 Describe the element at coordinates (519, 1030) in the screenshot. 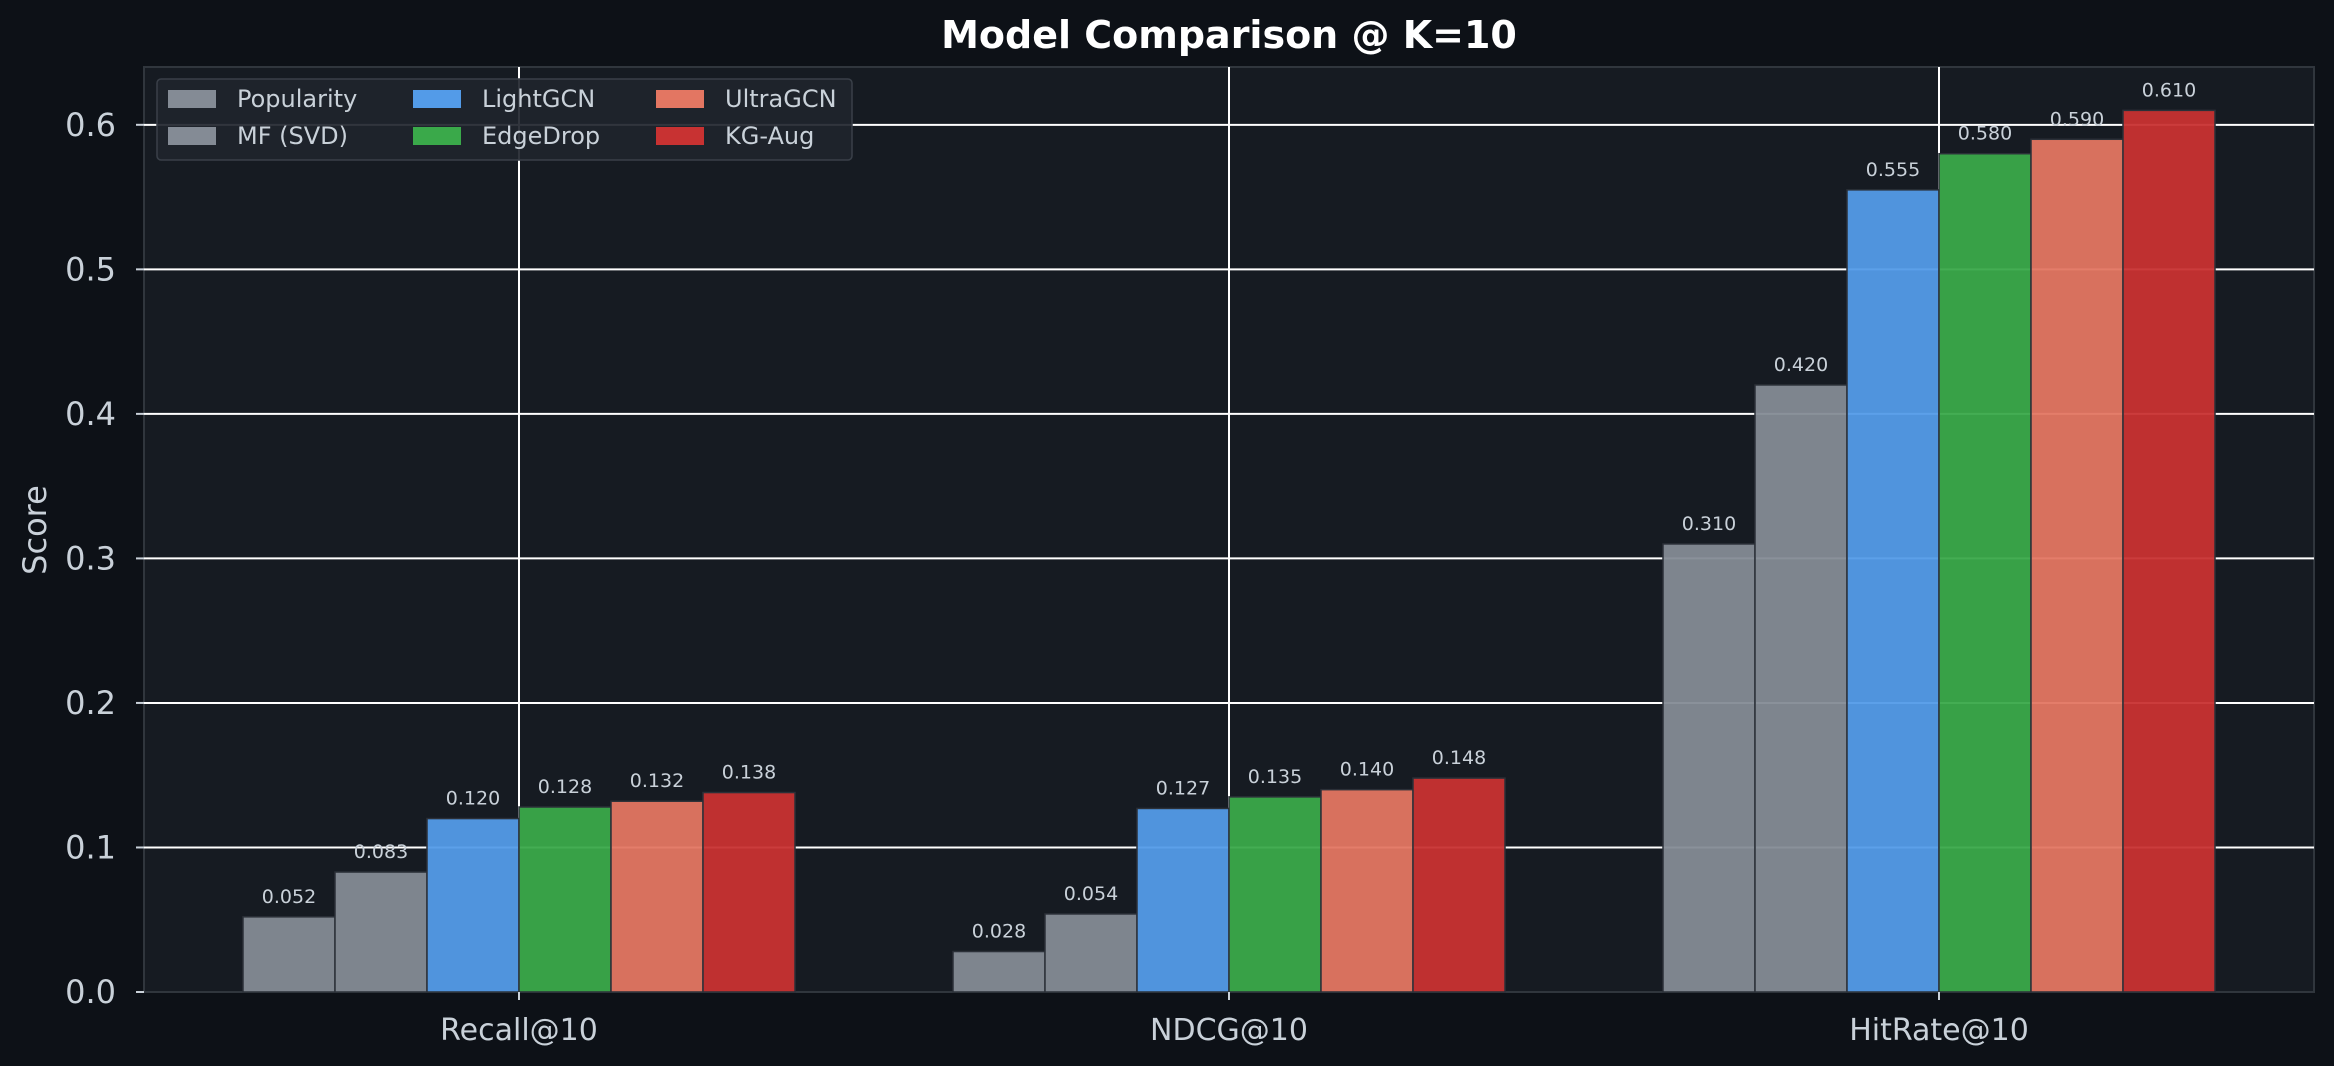

I see `x-tick-label: Recall@10` at that location.